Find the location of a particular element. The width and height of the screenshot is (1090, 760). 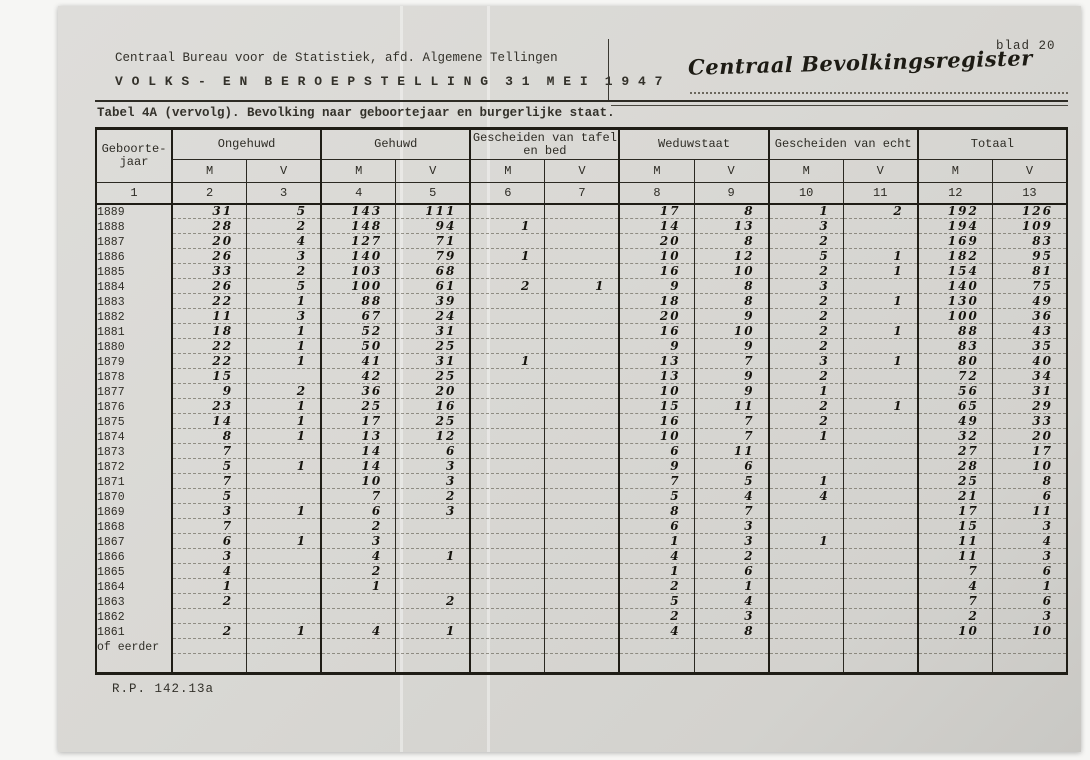

col-number: 5 is located at coordinates (433, 193).